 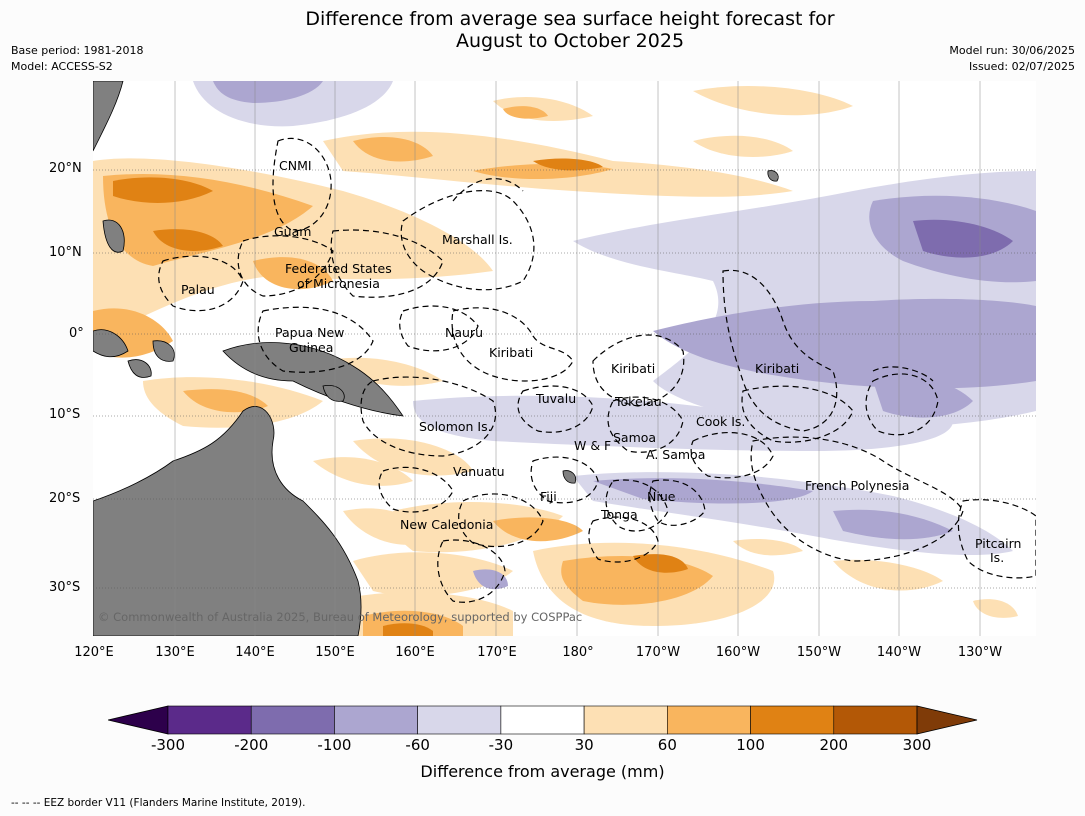 I want to click on label-tokelau: Tokelau, so click(x=638, y=401).